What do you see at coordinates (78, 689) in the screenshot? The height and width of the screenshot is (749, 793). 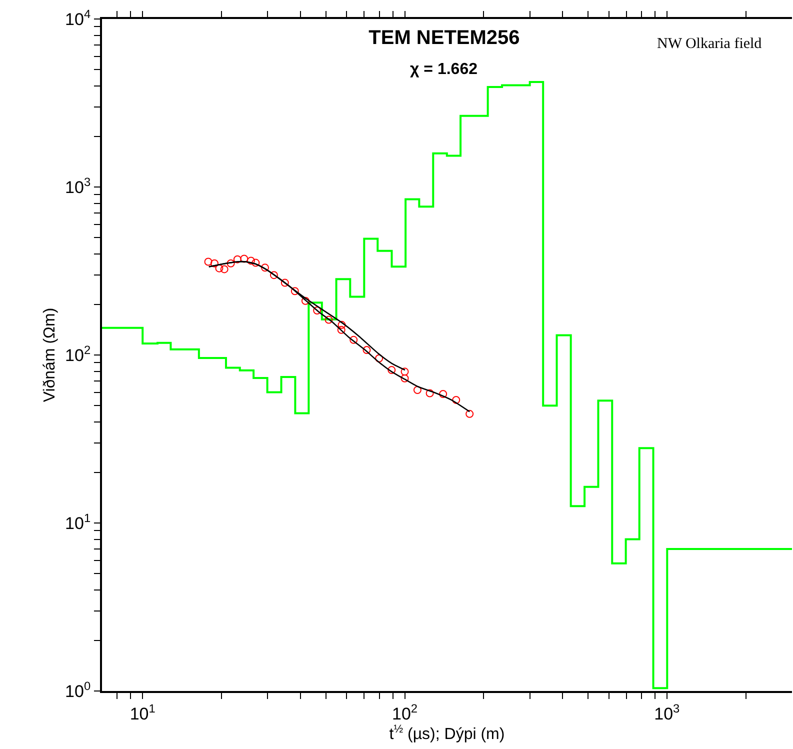 I see `y-tick-label: 10$^{0}$` at bounding box center [78, 689].